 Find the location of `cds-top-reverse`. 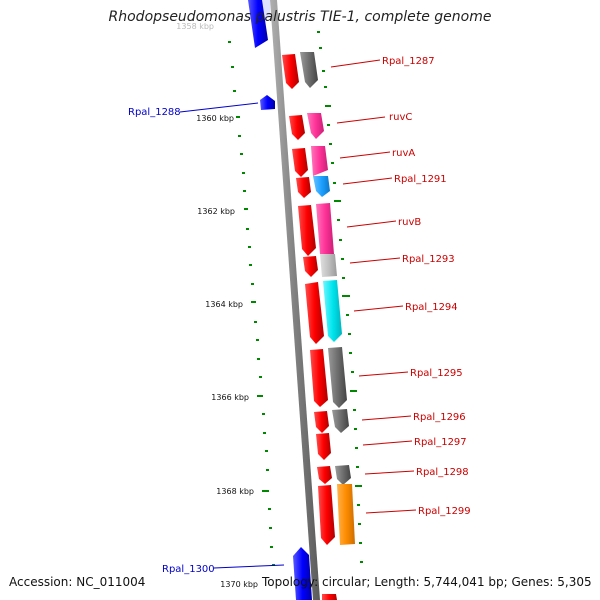

cds-top-reverse is located at coordinates (258, 24).